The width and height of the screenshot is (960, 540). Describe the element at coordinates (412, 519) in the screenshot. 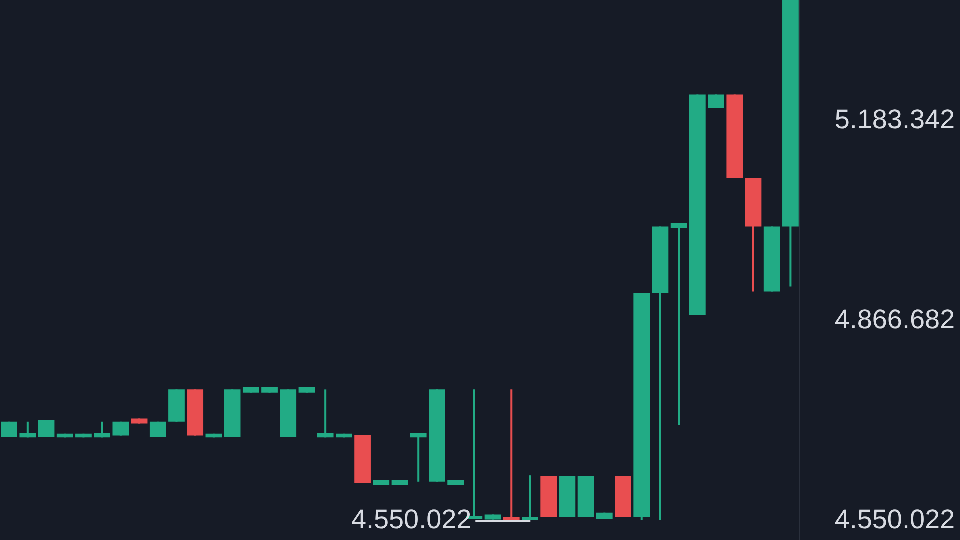

I see `annotation: 4.550.022` at that location.